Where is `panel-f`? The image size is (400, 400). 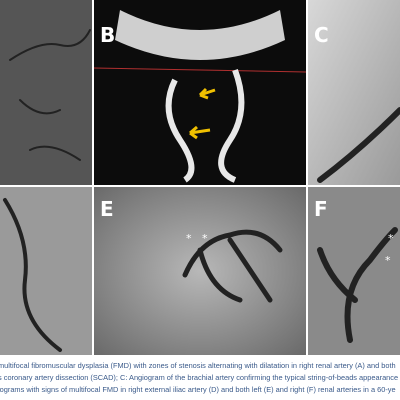
panel-f is located at coordinates (354, 271).